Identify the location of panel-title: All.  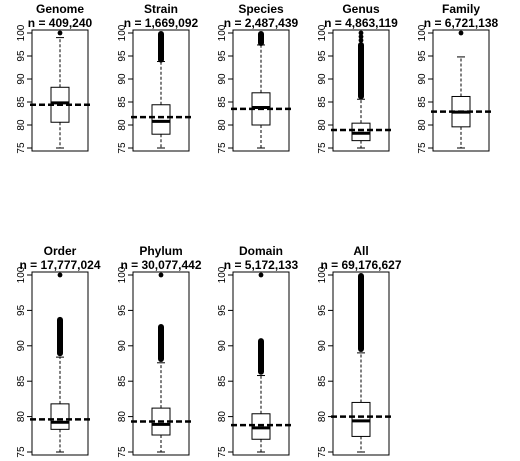
(360, 251).